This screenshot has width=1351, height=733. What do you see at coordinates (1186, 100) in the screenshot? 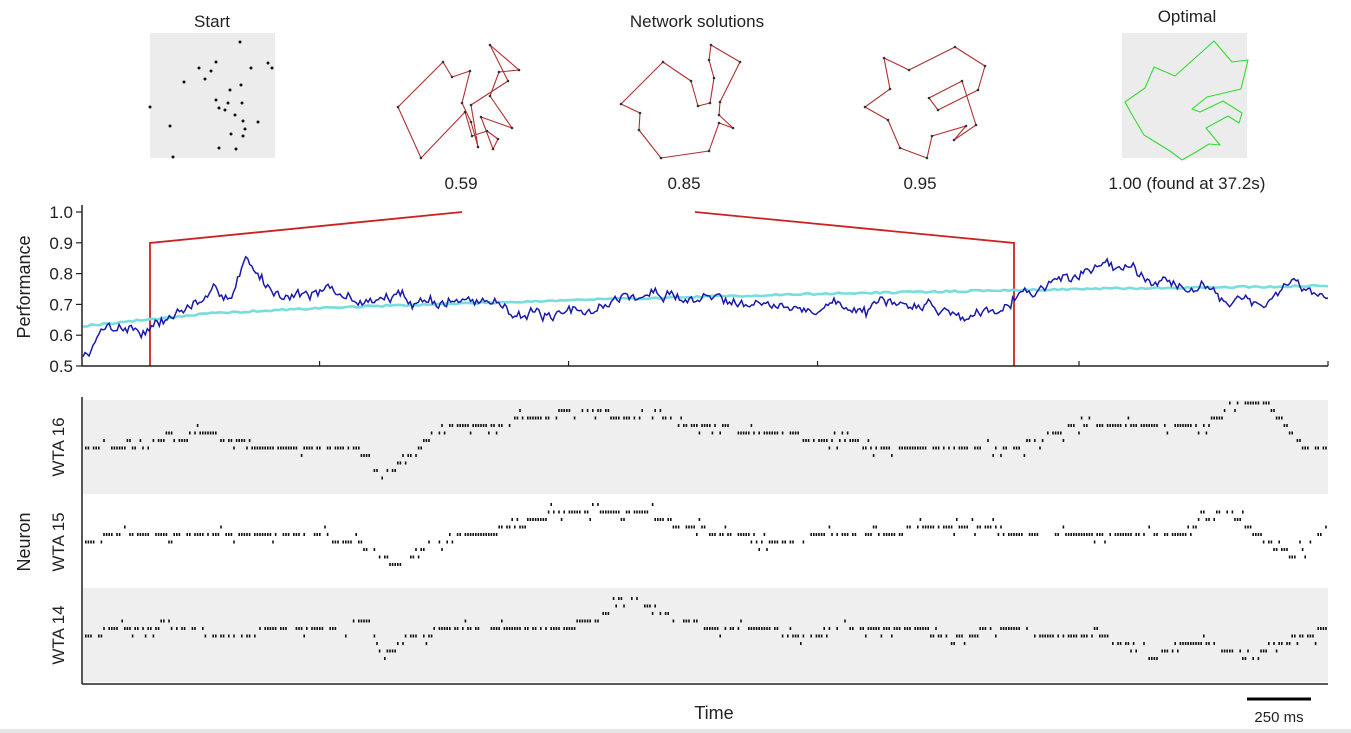
I see `optimal-route` at bounding box center [1186, 100].